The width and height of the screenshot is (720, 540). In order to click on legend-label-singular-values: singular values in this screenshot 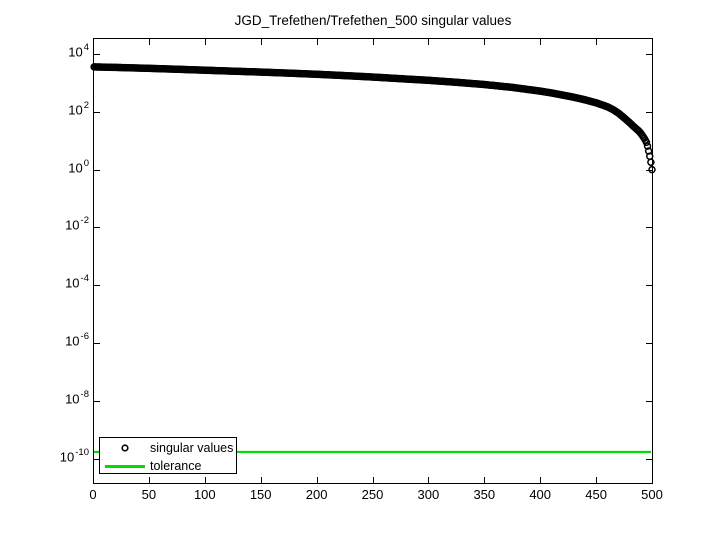, I will do `click(192, 448)`.